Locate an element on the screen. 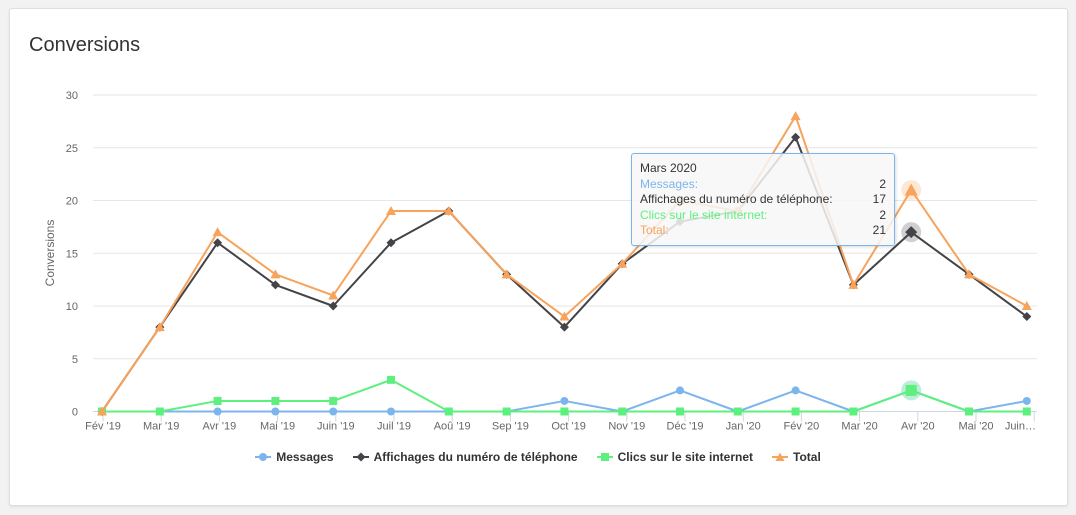  x-tick-label: Mai '20 is located at coordinates (975, 427).